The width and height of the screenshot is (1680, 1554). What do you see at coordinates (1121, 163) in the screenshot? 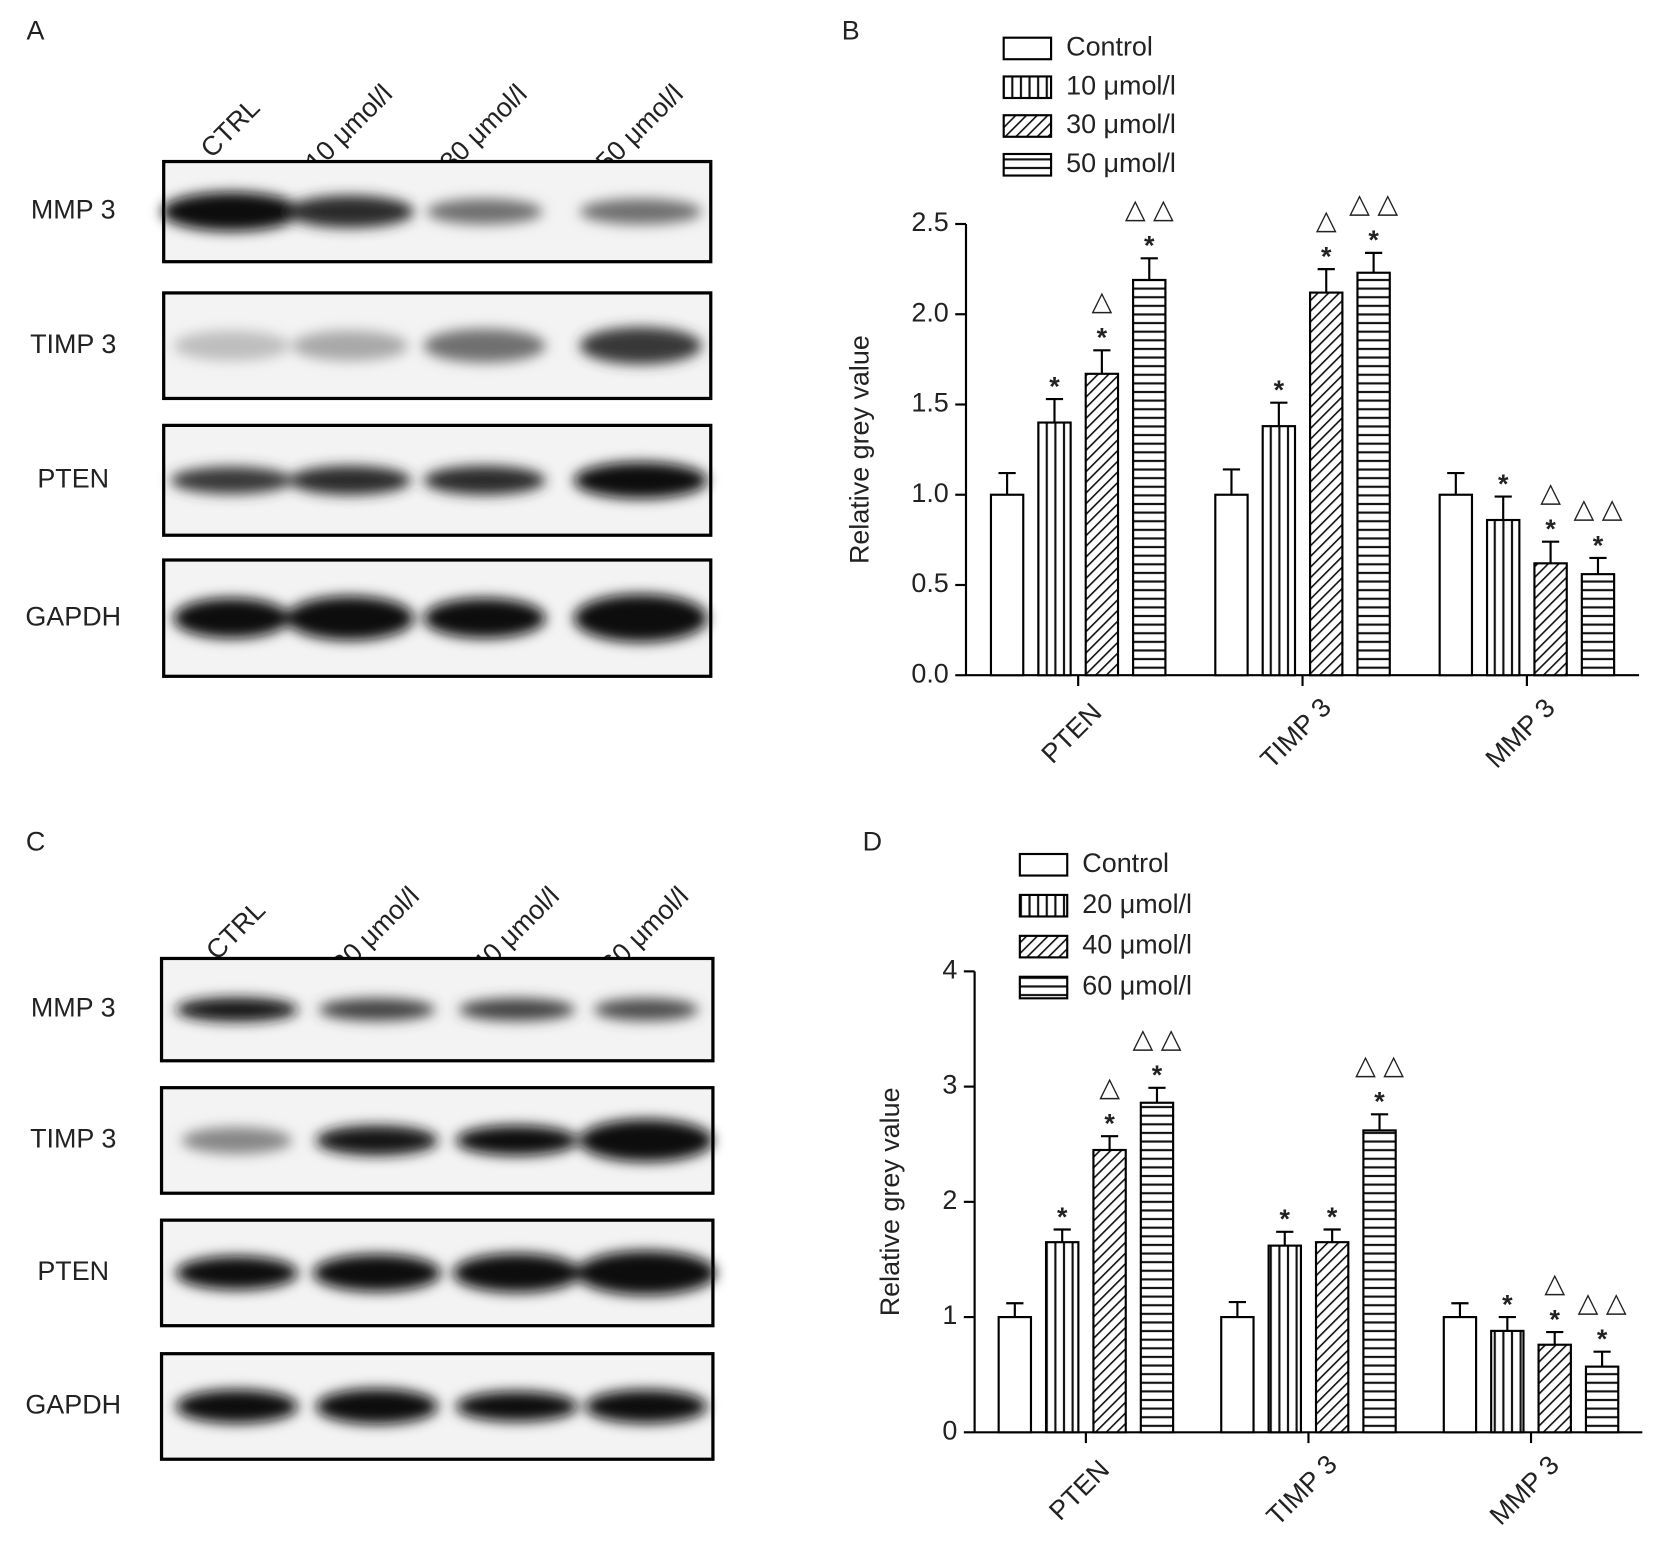
I see `legend-label: 50 μmol/l` at bounding box center [1121, 163].